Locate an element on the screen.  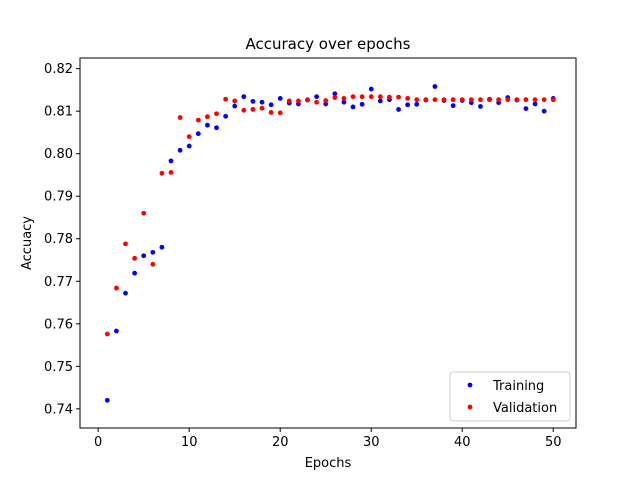
y-tick-label: 0.81 is located at coordinates (58, 112).